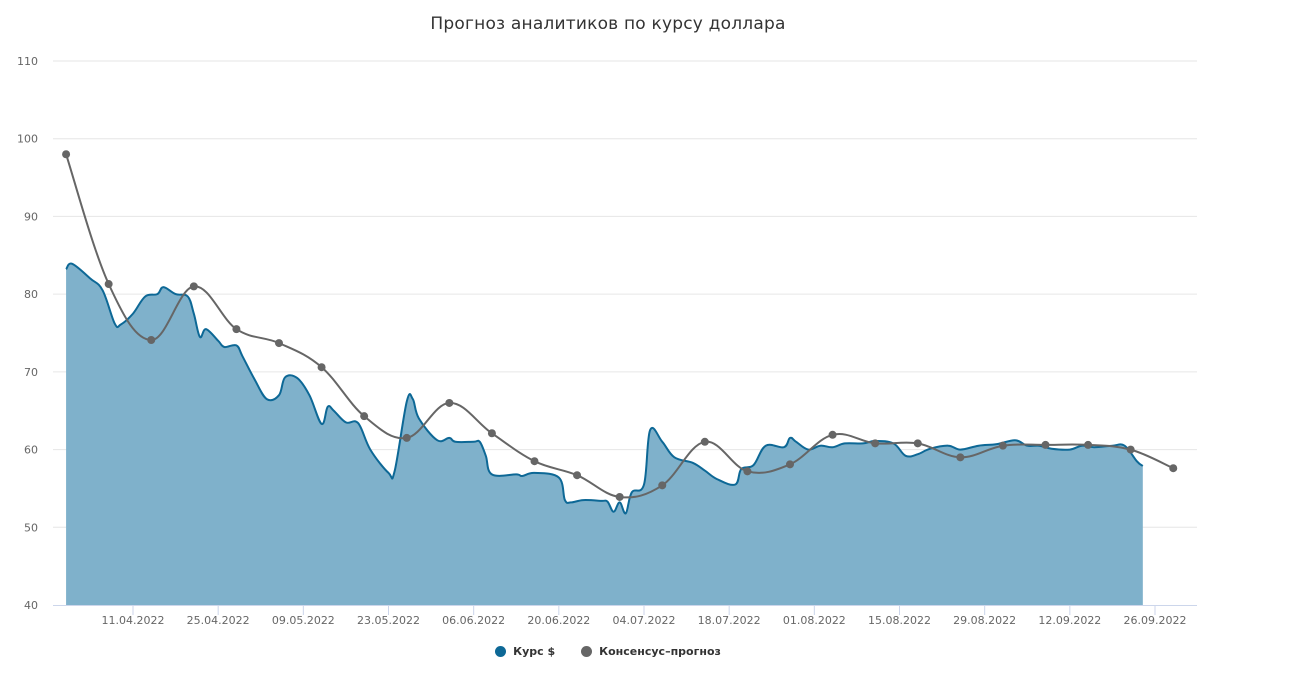  Describe the element at coordinates (218, 620) in the screenshot. I see `x-tick-label: 25.04.2022` at that location.